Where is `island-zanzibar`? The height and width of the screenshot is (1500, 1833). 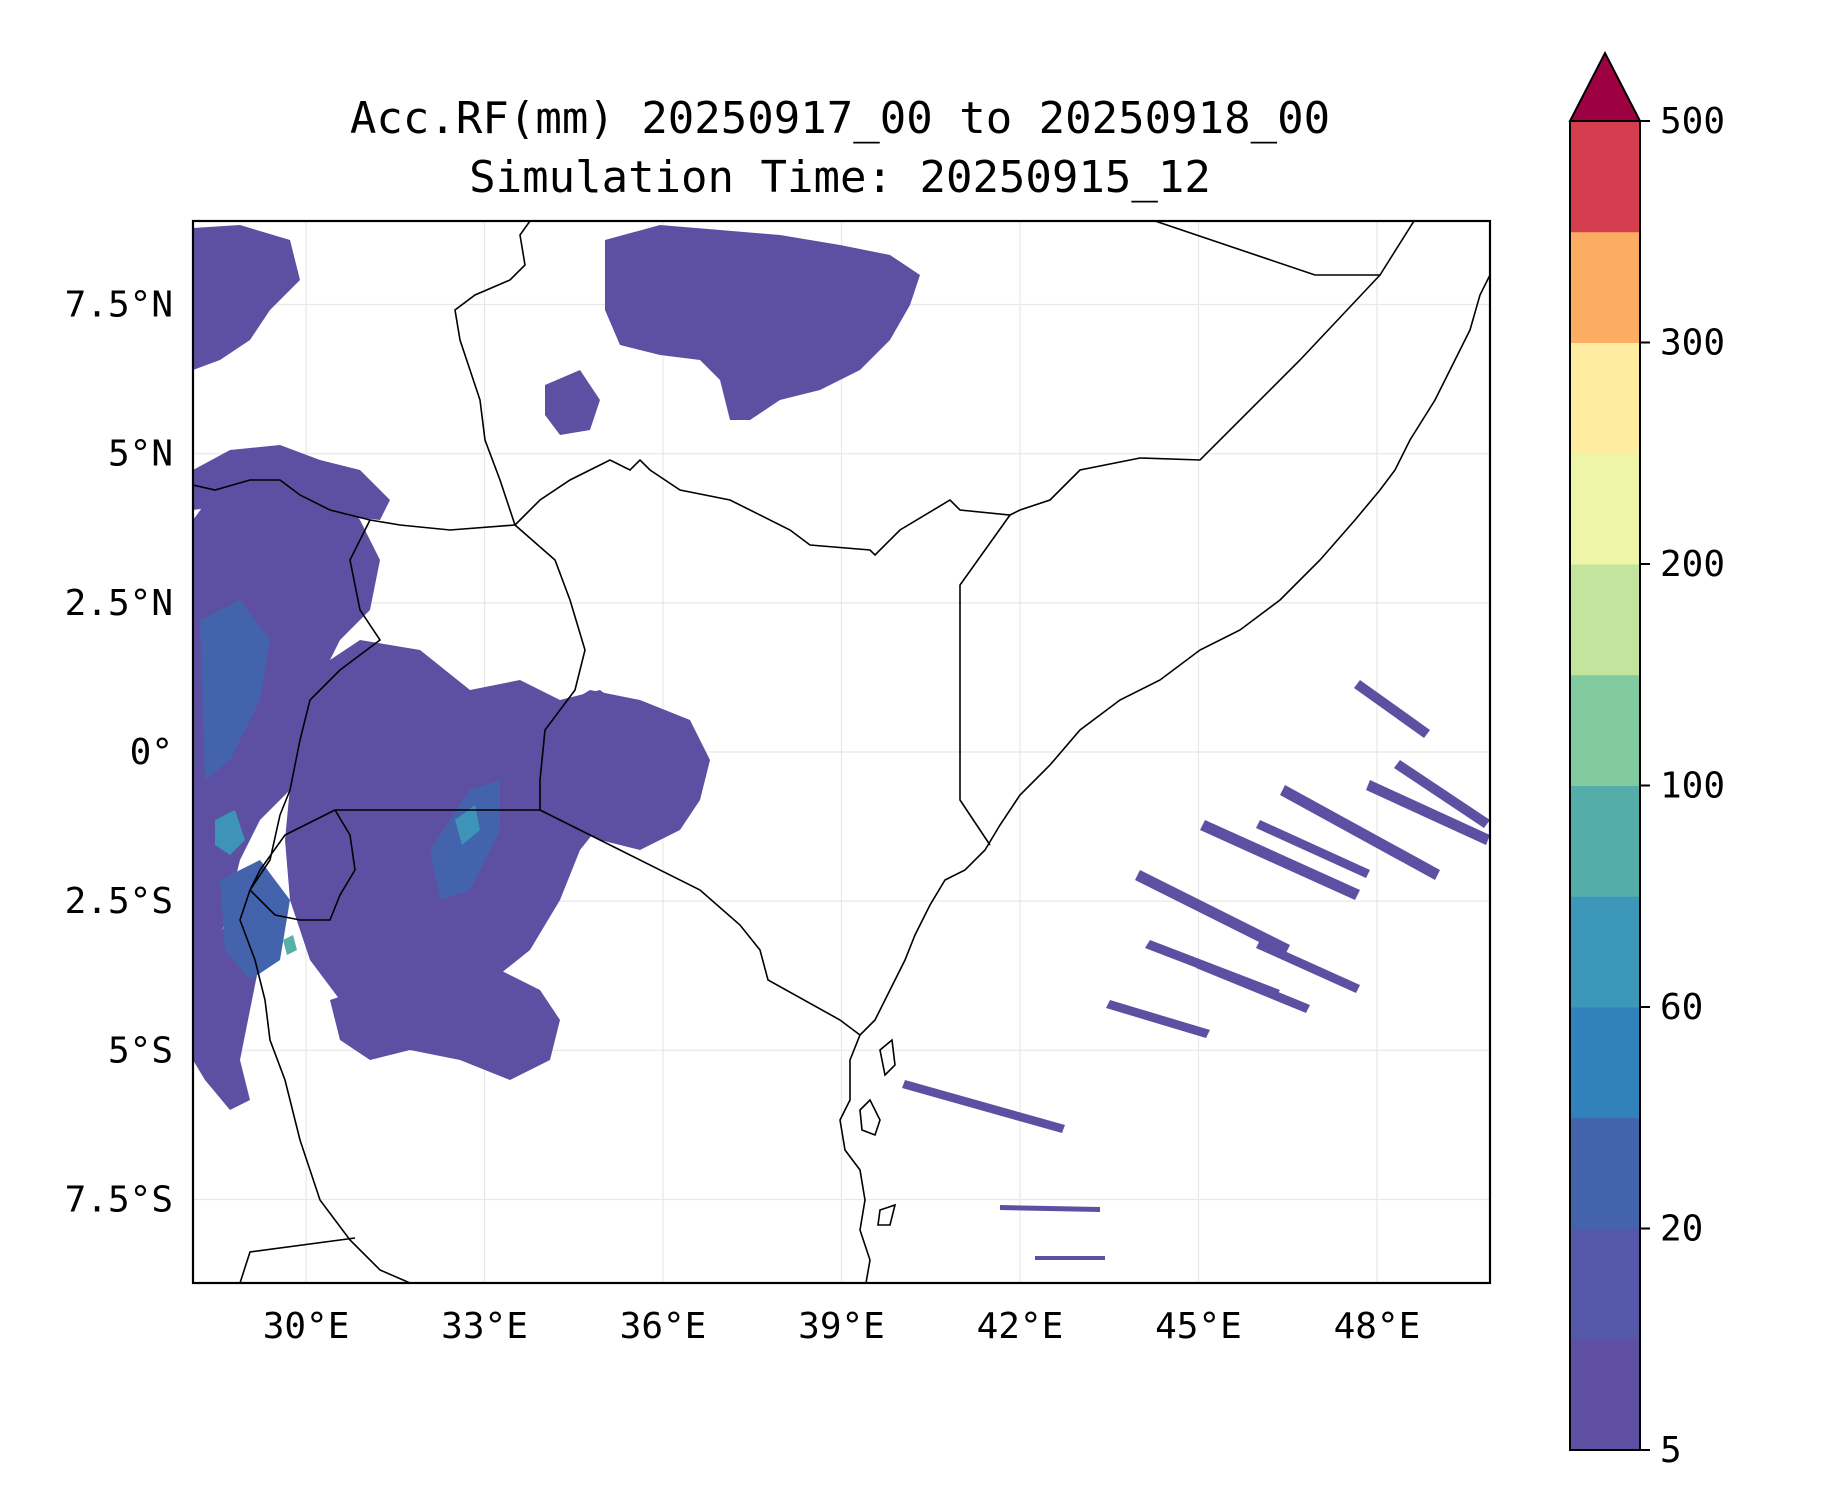 island-zanzibar is located at coordinates (870, 1117).